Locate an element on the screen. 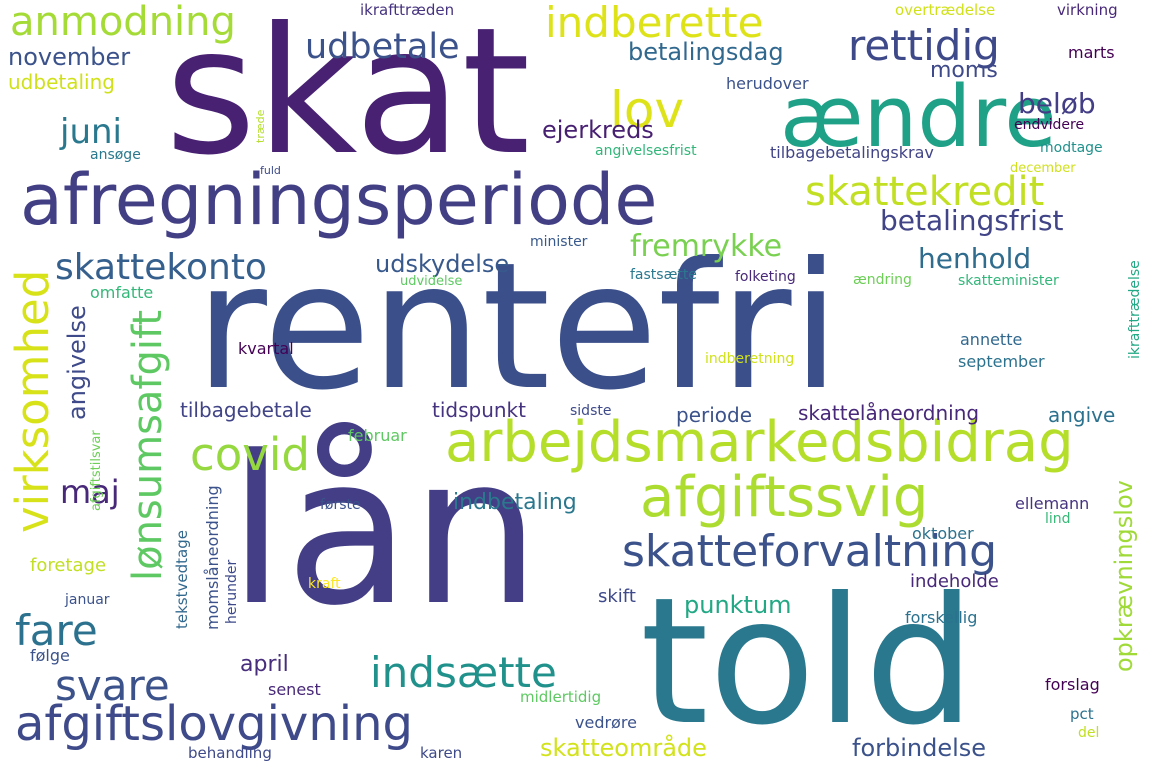  word-midlertidig: midlertidig is located at coordinates (561, 697).